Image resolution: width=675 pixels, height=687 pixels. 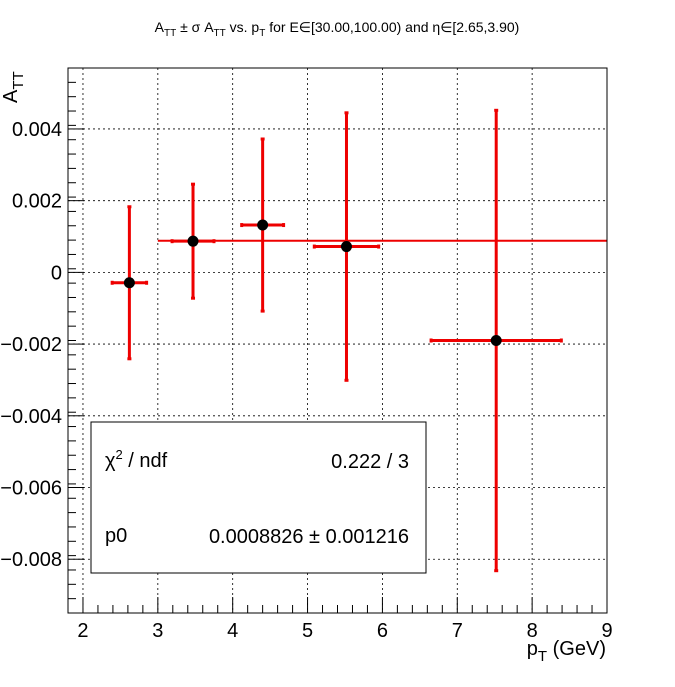 What do you see at coordinates (31, 417) in the screenshot?
I see `y-tick-label: −0.004` at bounding box center [31, 417].